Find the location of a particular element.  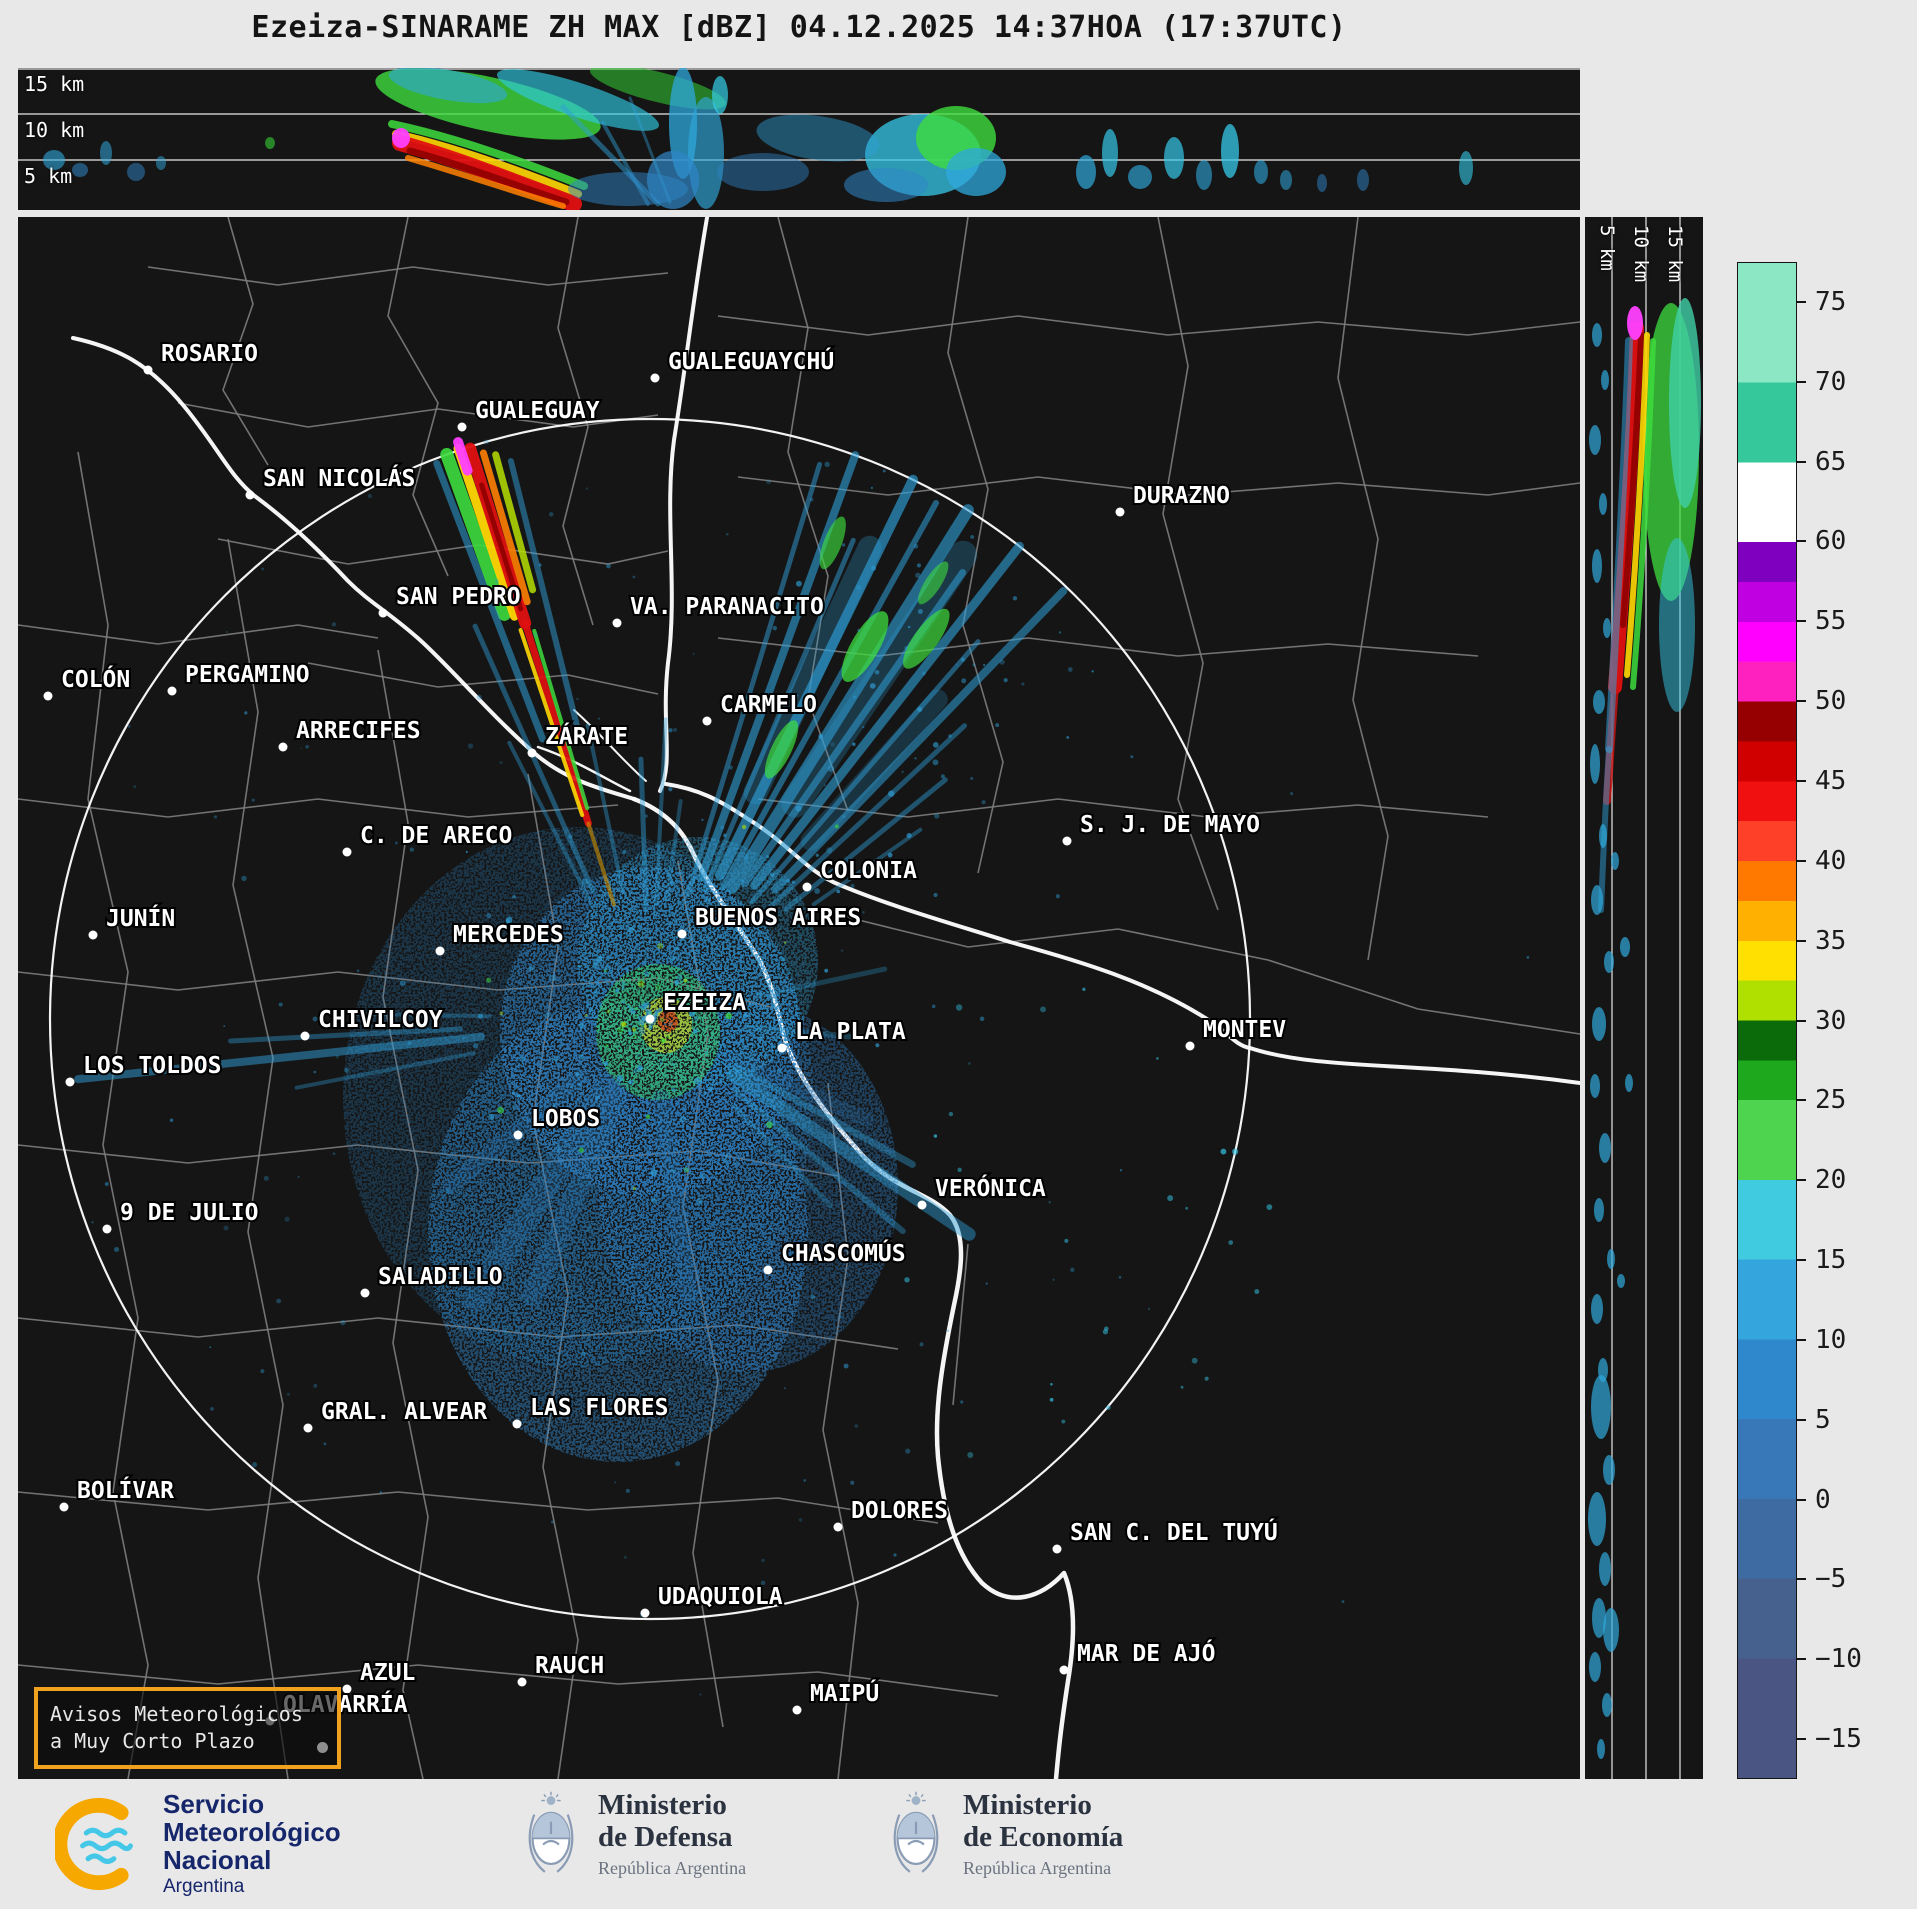

city-marker: CHIVILCOY is located at coordinates (372, 1023).